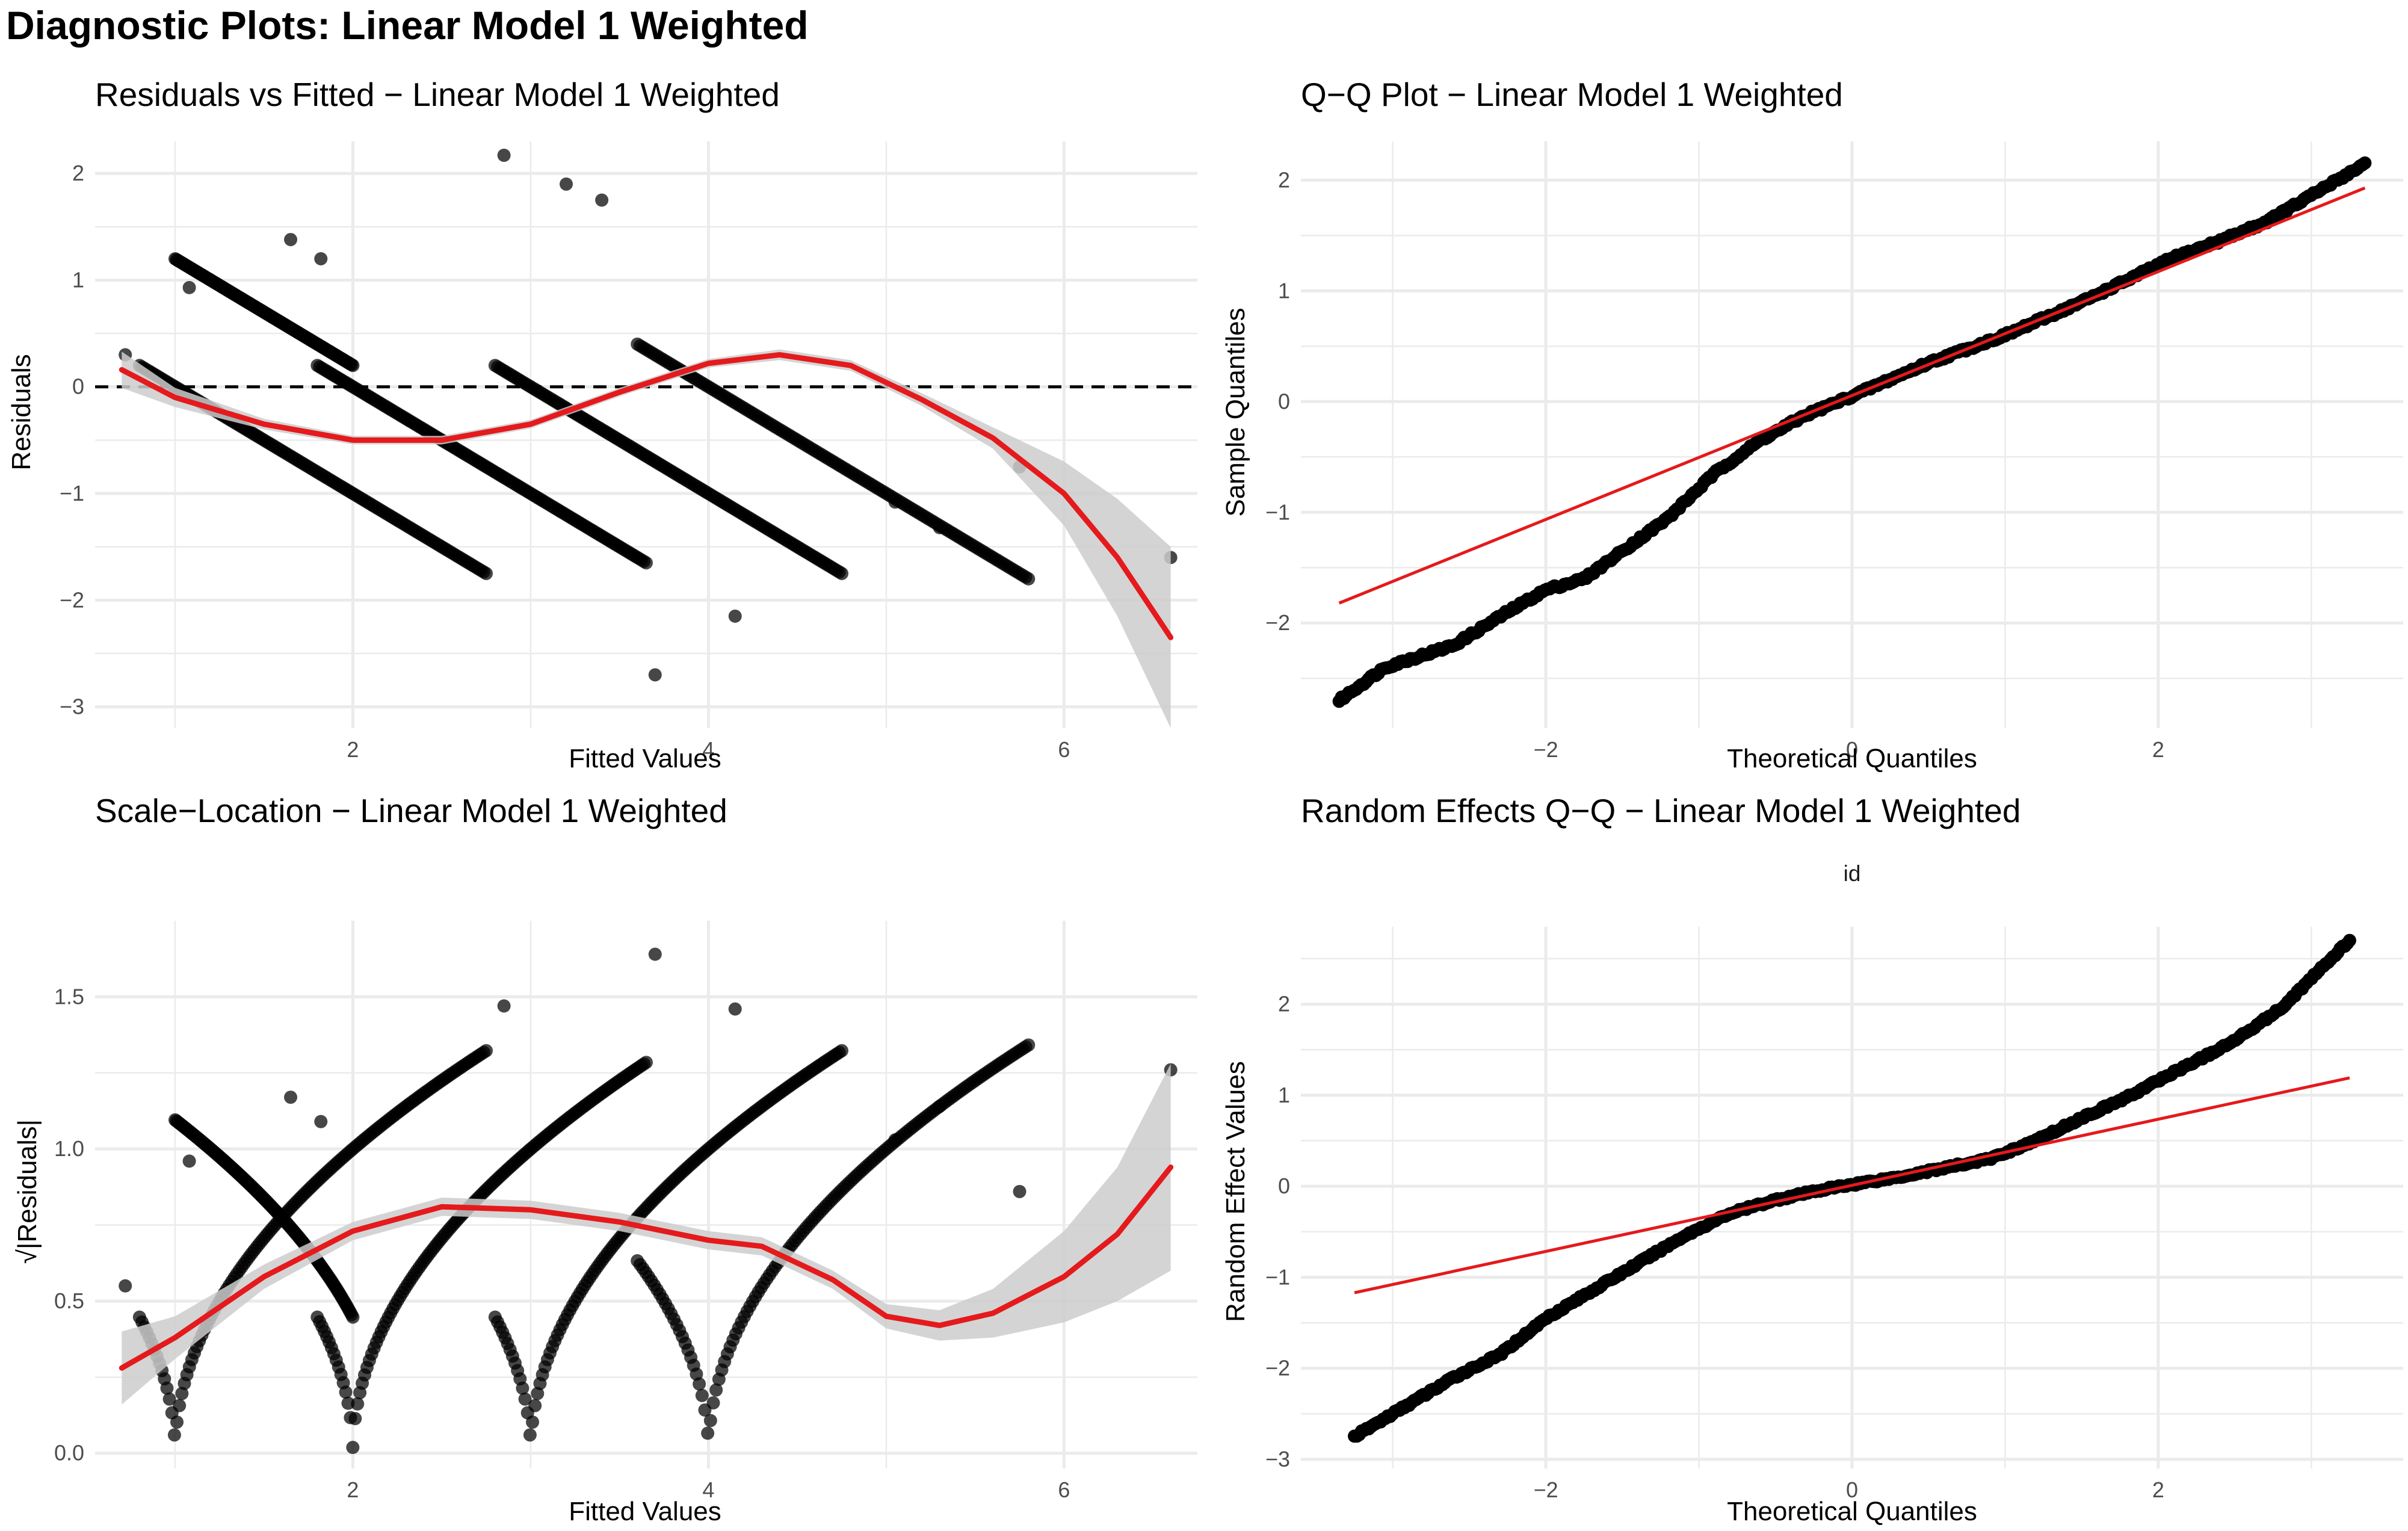  What do you see at coordinates (22, 412) in the screenshot?
I see `y-axis-label: Residuals` at bounding box center [22, 412].